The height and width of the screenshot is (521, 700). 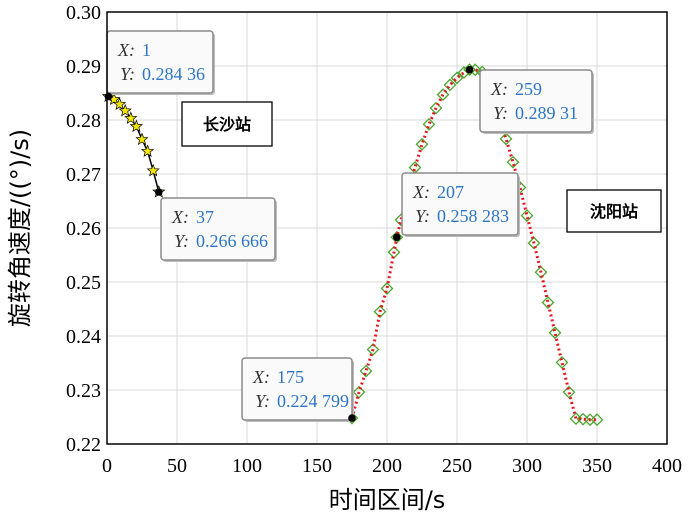 What do you see at coordinates (597, 466) in the screenshot?
I see `x-tick-label: 350` at bounding box center [597, 466].